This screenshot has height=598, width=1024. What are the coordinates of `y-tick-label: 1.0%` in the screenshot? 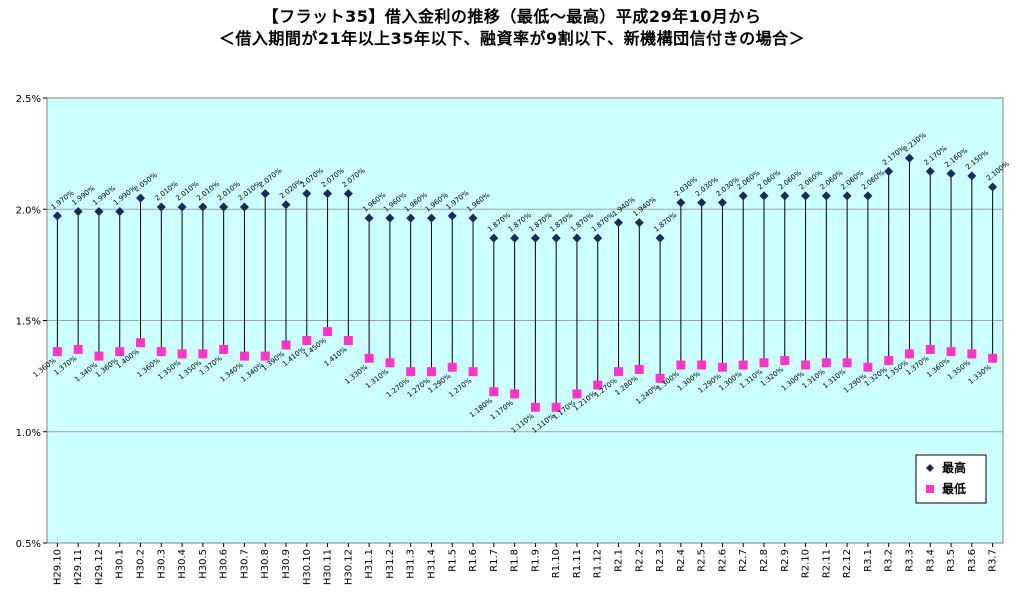 It's located at (28, 433).